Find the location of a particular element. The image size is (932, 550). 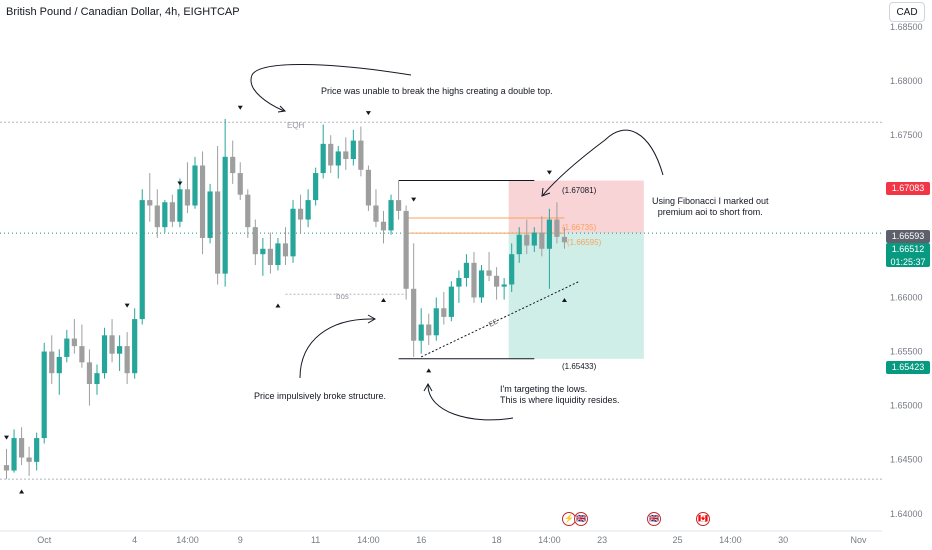

y-tick-label: 1.64500 is located at coordinates (906, 460).